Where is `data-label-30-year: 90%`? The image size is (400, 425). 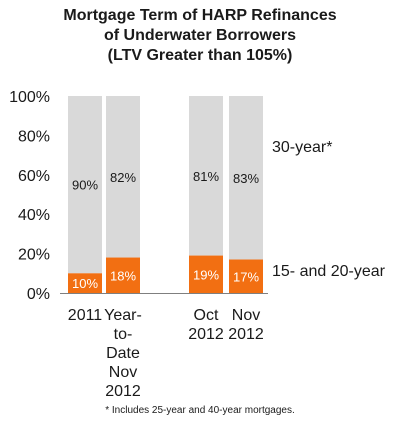
data-label-30-year: 90% is located at coordinates (85, 185).